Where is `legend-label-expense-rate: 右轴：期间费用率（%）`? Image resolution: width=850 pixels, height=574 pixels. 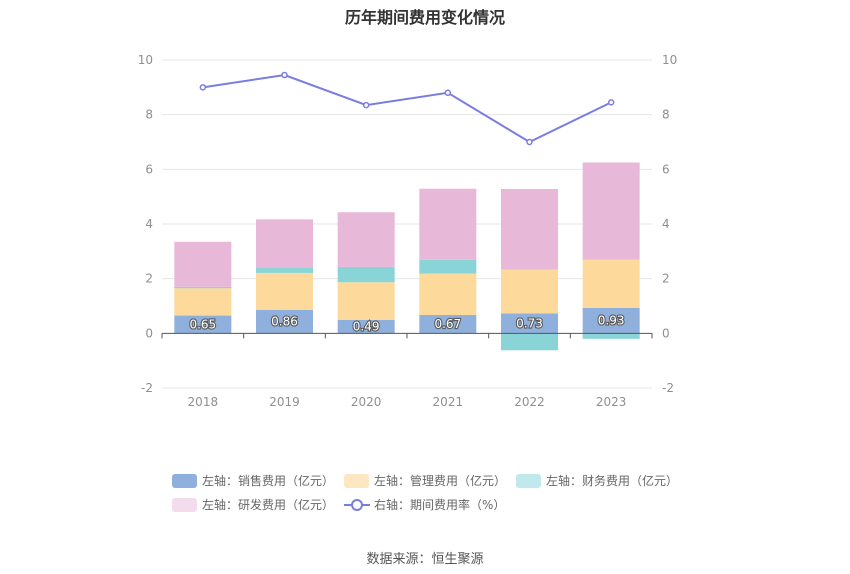
legend-label-expense-rate: 右轴：期间费用率（%） is located at coordinates (440, 505).